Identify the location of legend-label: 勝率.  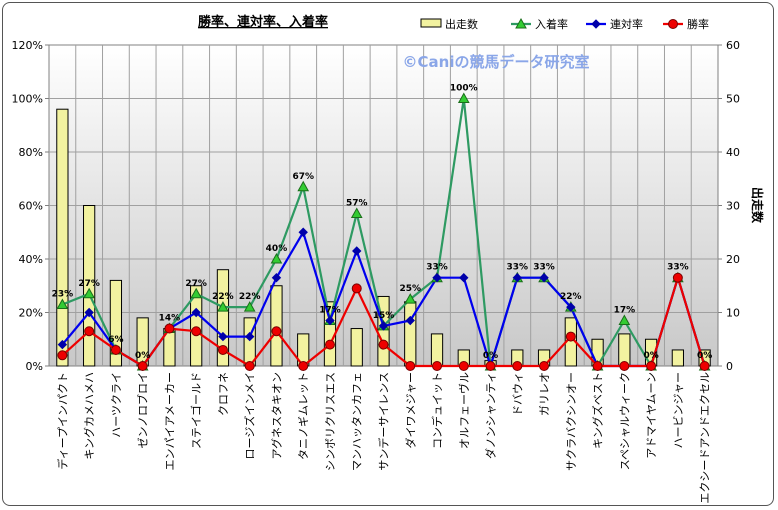
(698, 24).